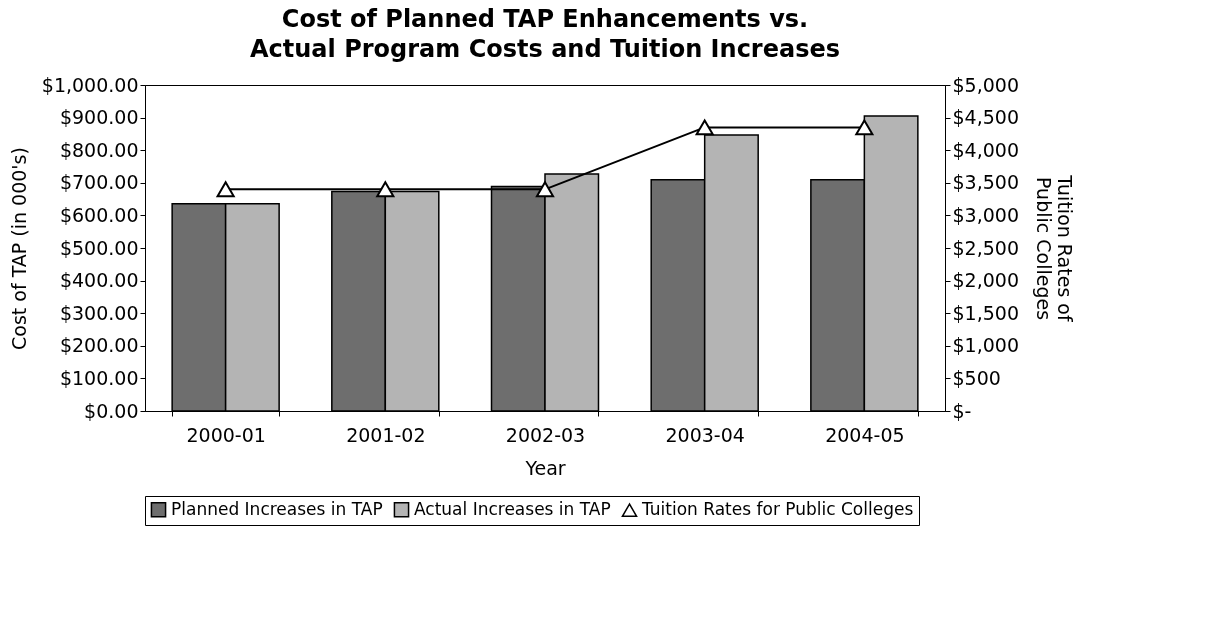 Image resolution: width=1213 pixels, height=632 pixels. I want to click on x-tick-label: 2004-05, so click(865, 434).